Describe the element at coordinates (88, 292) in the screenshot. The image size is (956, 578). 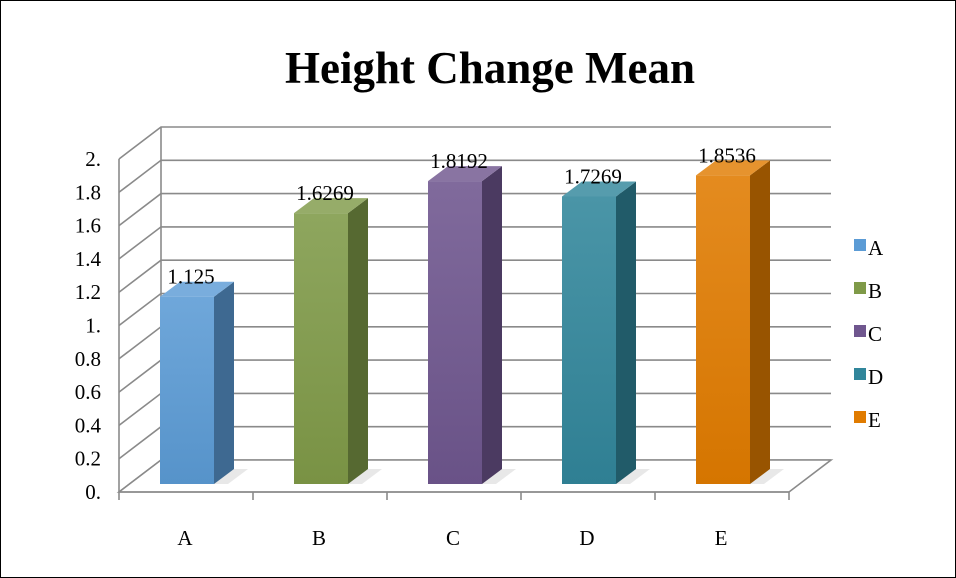
I see `y-tick-label: 1.2` at that location.